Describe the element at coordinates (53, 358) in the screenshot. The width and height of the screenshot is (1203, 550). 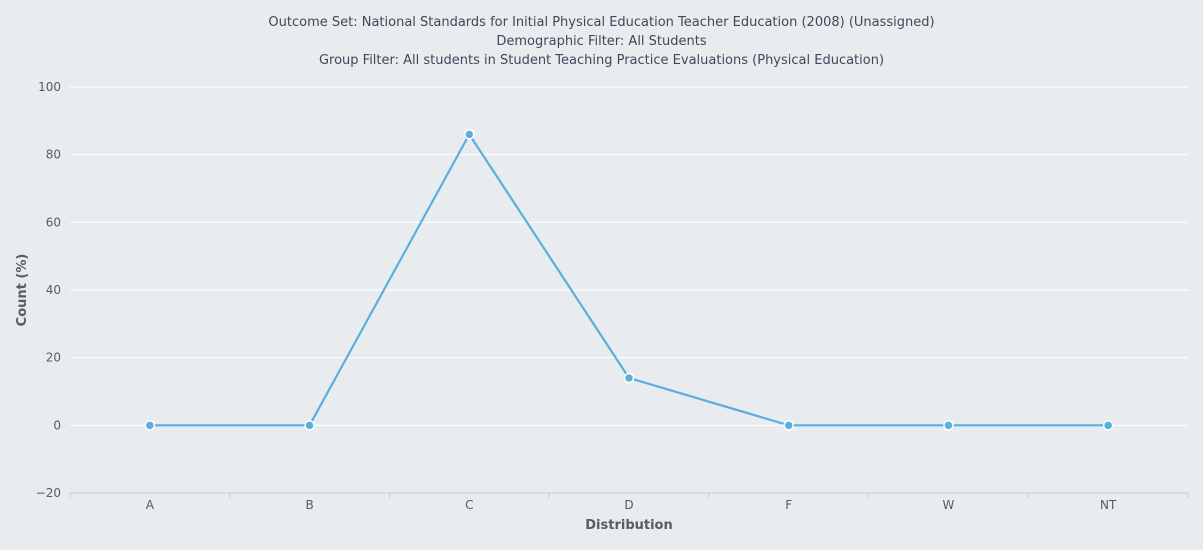
I see `y-tick-label: 20` at that location.